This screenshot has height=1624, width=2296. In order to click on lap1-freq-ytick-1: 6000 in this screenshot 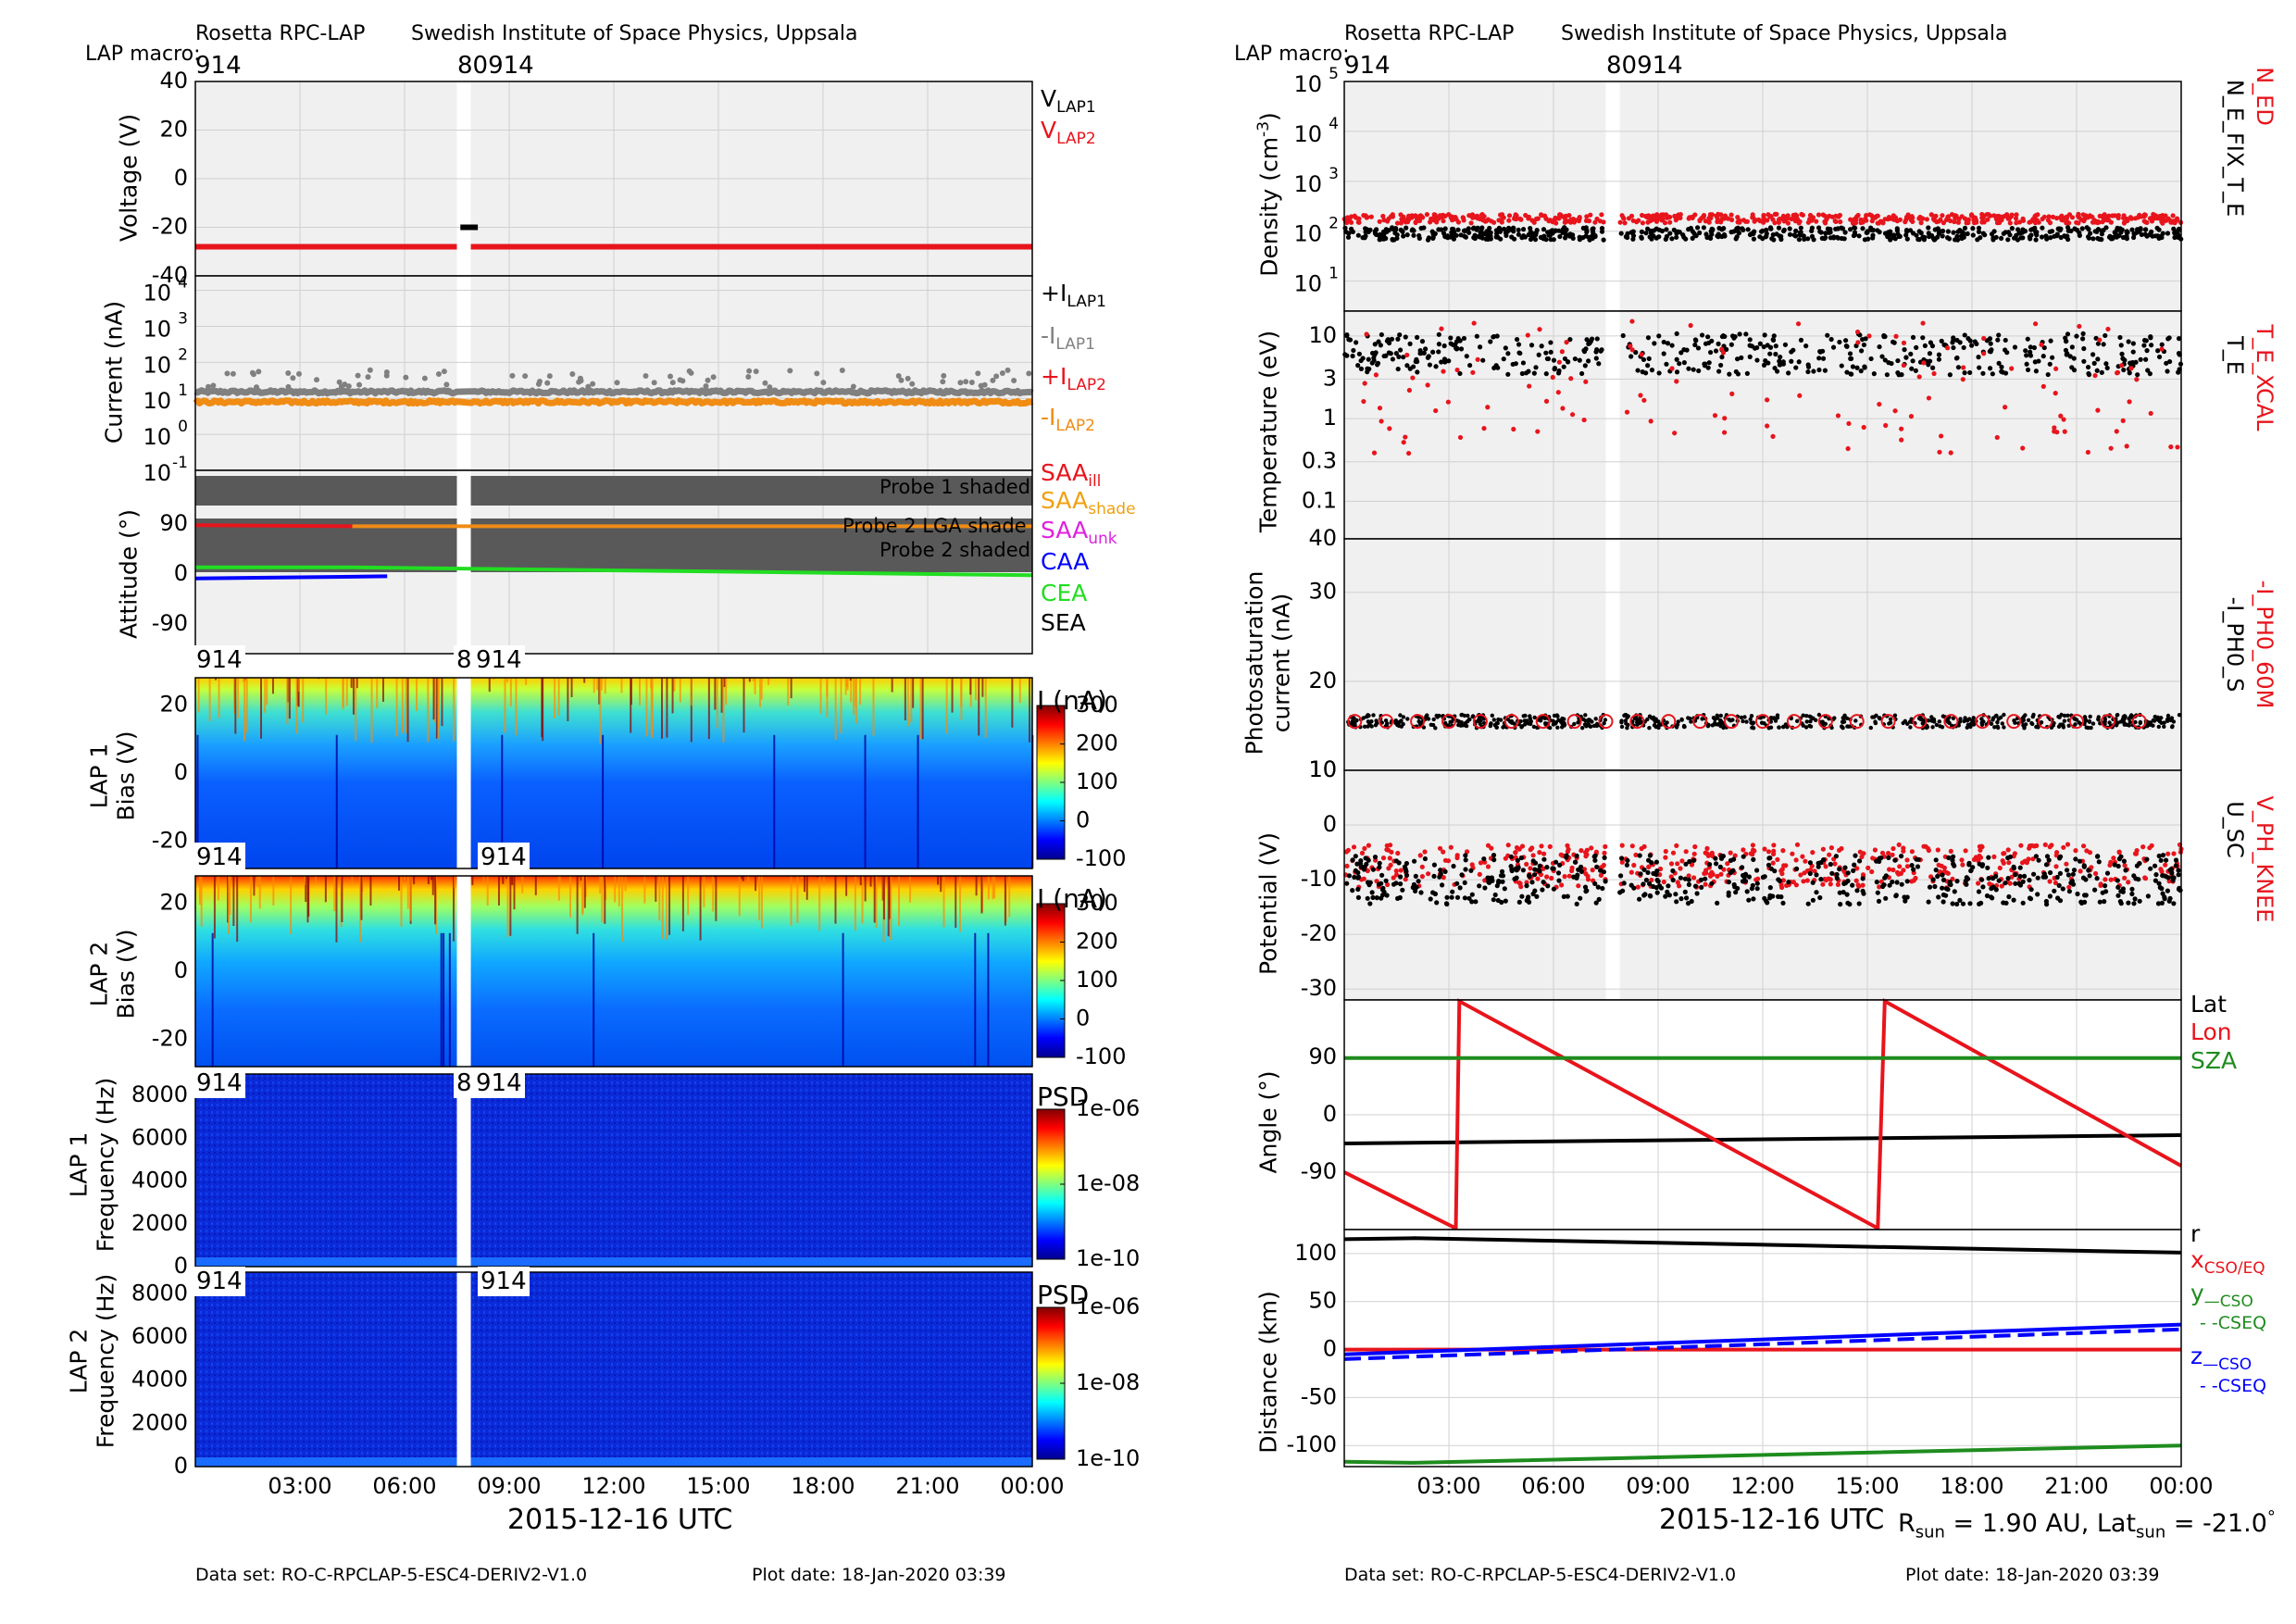, I will do `click(159, 1137)`.